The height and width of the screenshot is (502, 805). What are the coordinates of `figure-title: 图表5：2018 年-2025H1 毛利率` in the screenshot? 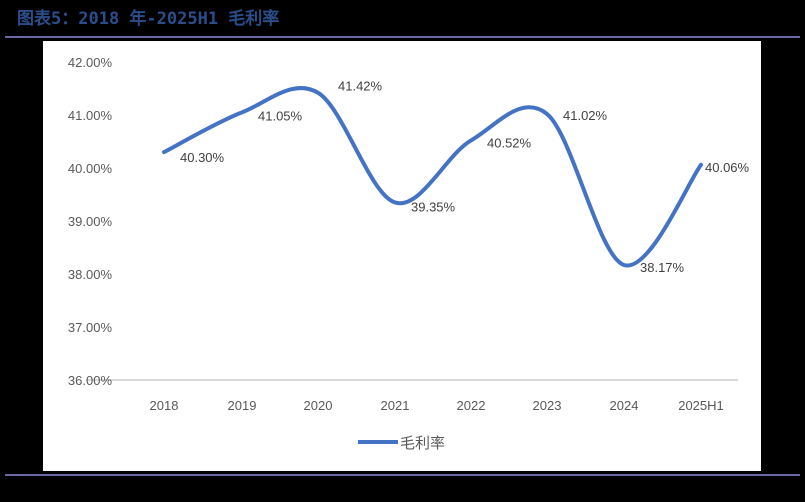 It's located at (148, 19).